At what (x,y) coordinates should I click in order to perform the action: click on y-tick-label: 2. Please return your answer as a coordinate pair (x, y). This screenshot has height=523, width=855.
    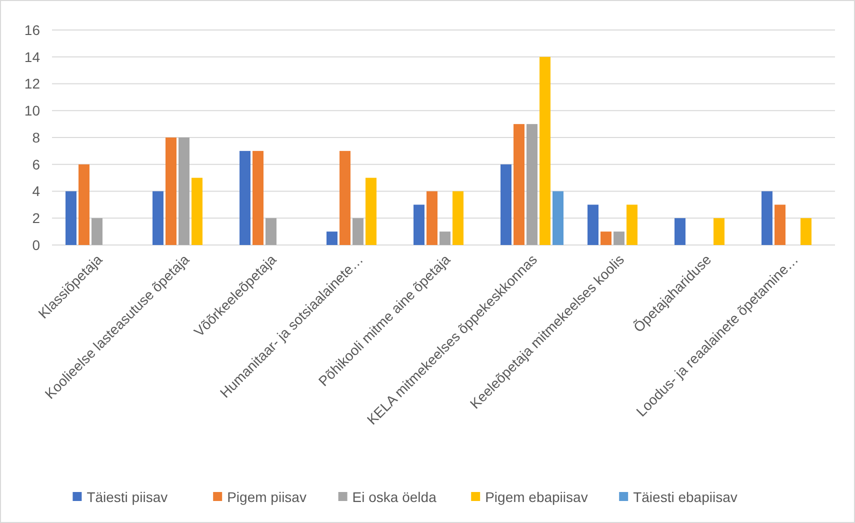
    Looking at the image, I should click on (36, 218).